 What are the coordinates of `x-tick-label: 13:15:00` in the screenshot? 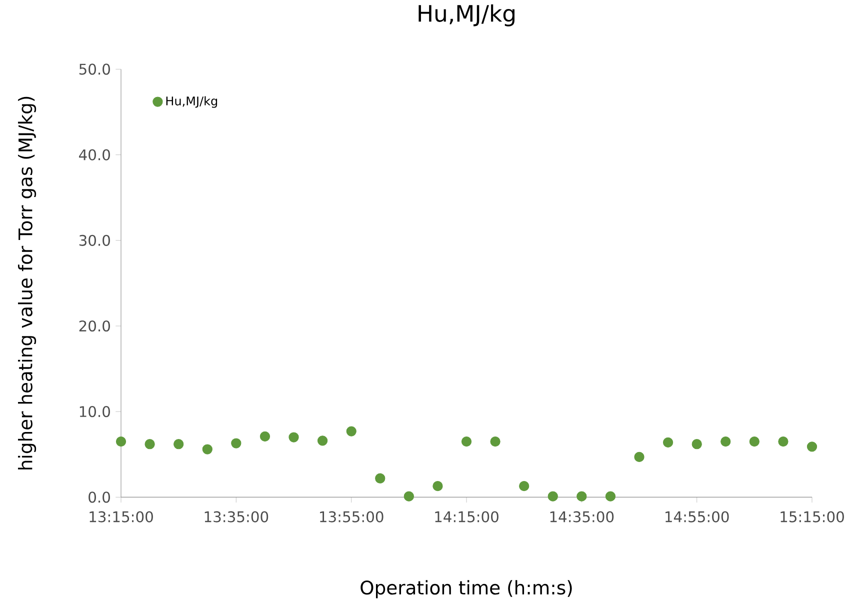 It's located at (121, 516).